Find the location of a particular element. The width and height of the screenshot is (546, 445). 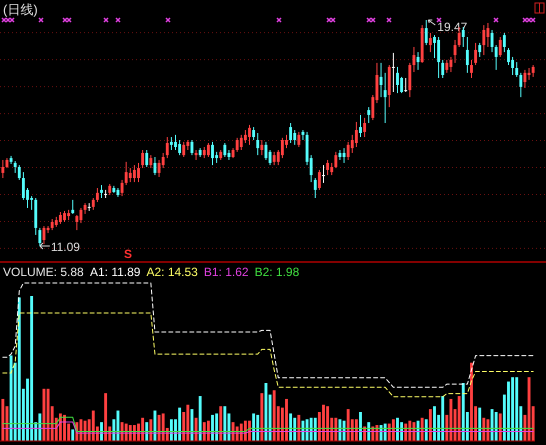

text: VOLUME: 5.88 is located at coordinates (43, 272).